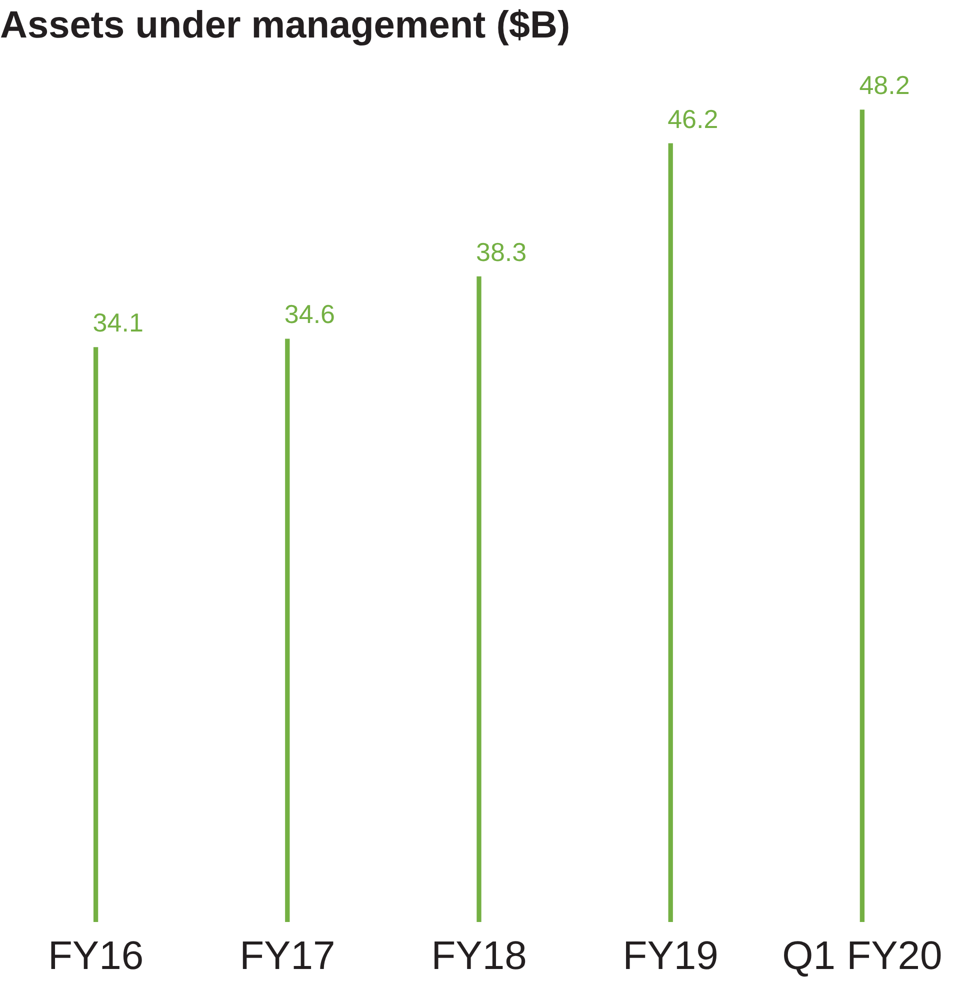  I want to click on data-label: 34.6, so click(310, 314).